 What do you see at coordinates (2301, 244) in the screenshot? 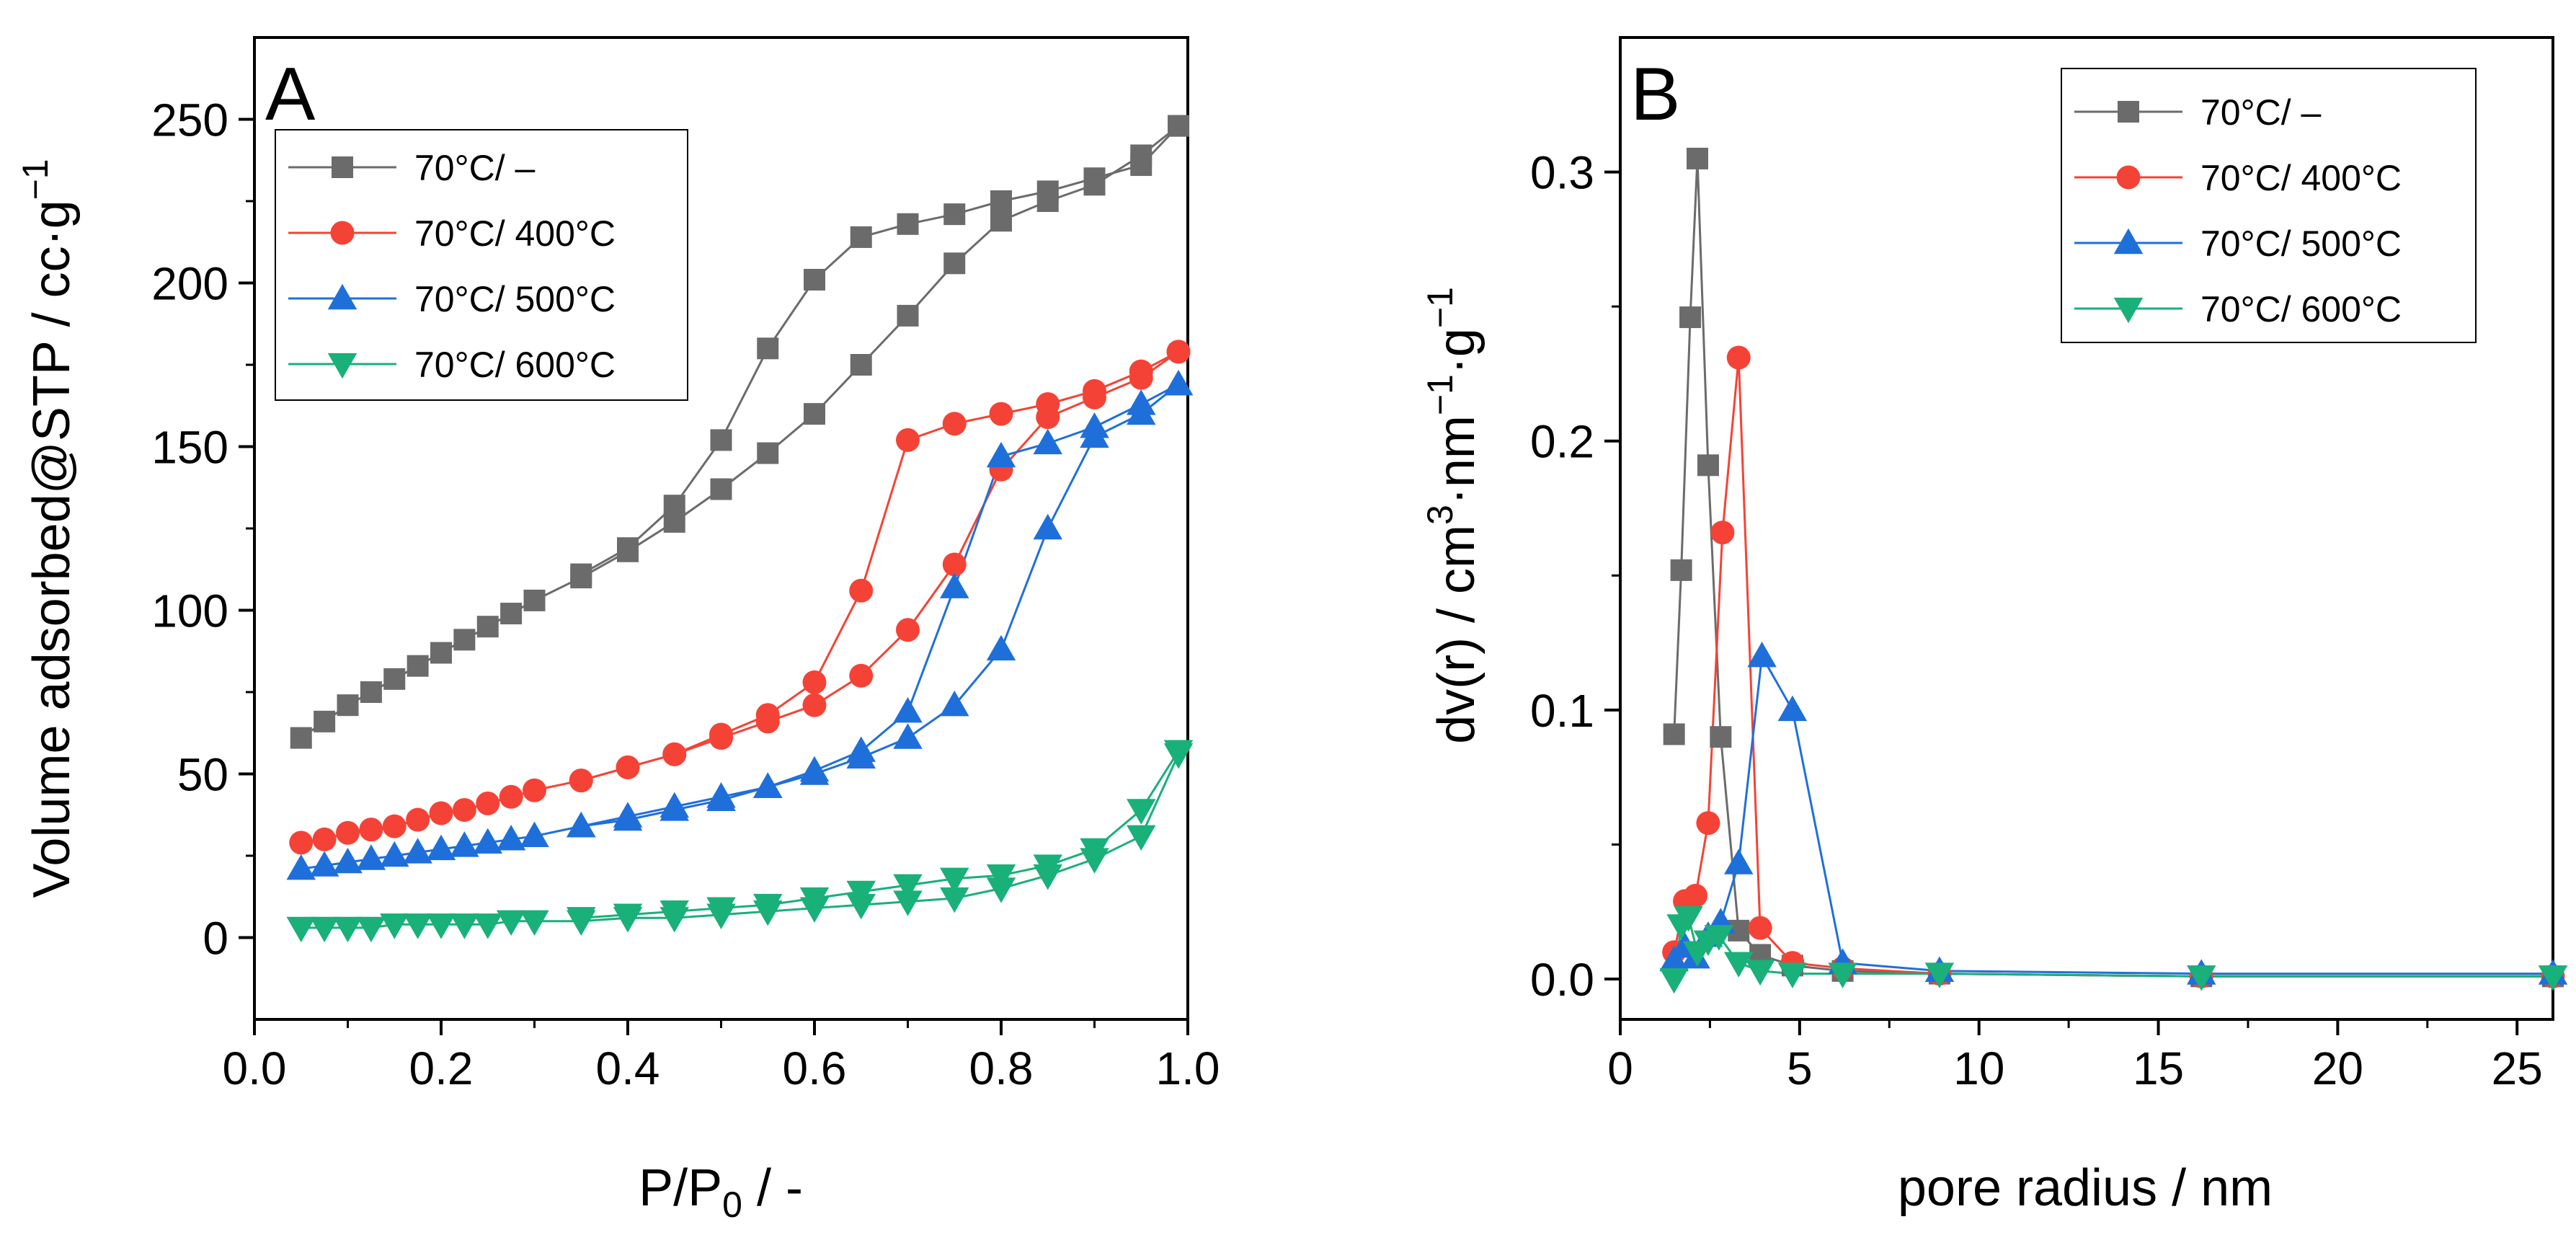
I see `panel-b-legend-label-2: 70°C/ 500°C` at bounding box center [2301, 244].